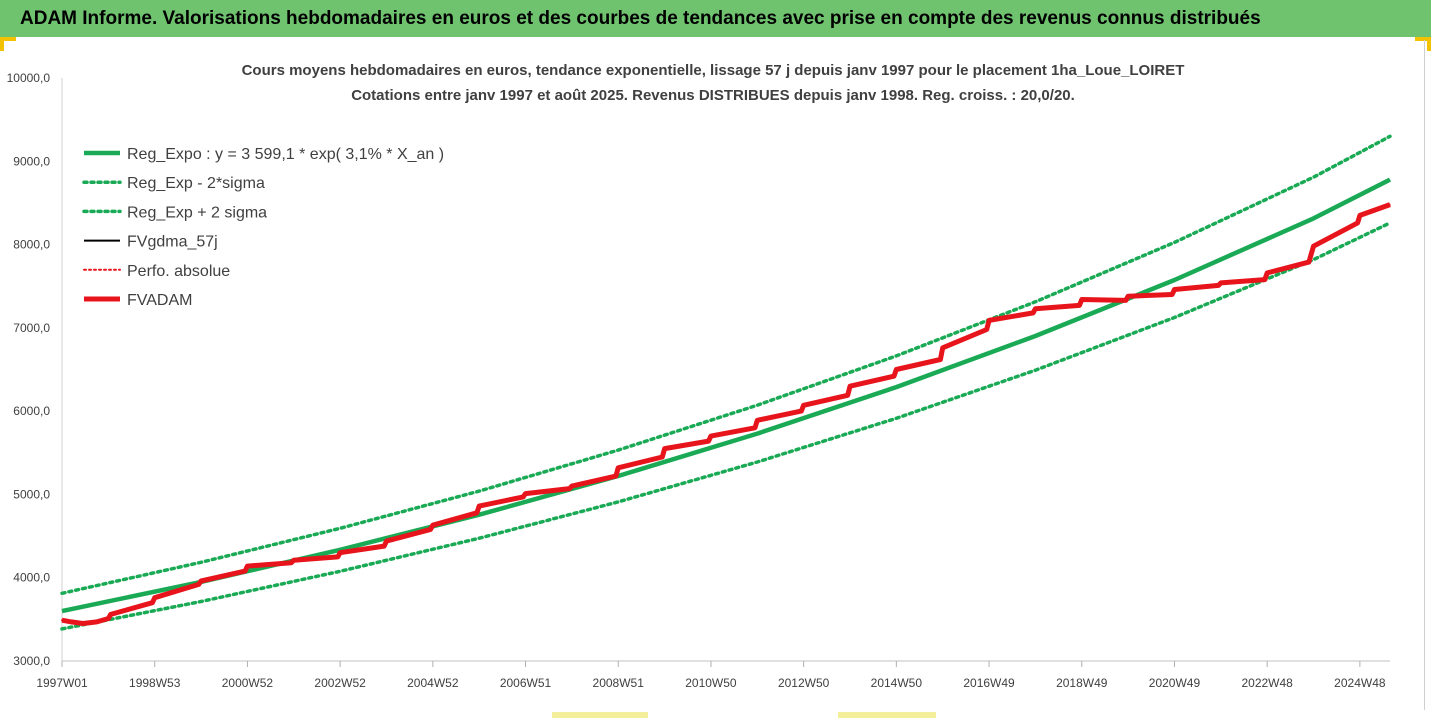 Image resolution: width=1431 pixels, height=718 pixels. What do you see at coordinates (197, 212) in the screenshot?
I see `legend-reg-exp-plus-label: Reg_Exp + 2 sigma` at bounding box center [197, 212].